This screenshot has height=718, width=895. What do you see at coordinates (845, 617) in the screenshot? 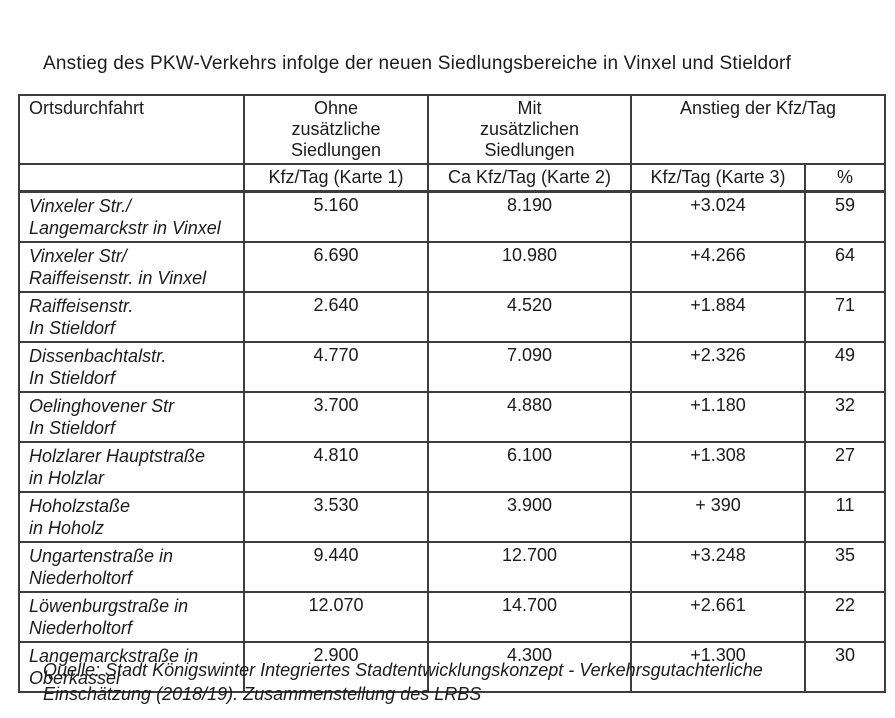
I see `cell-prozent: 22` at bounding box center [845, 617].